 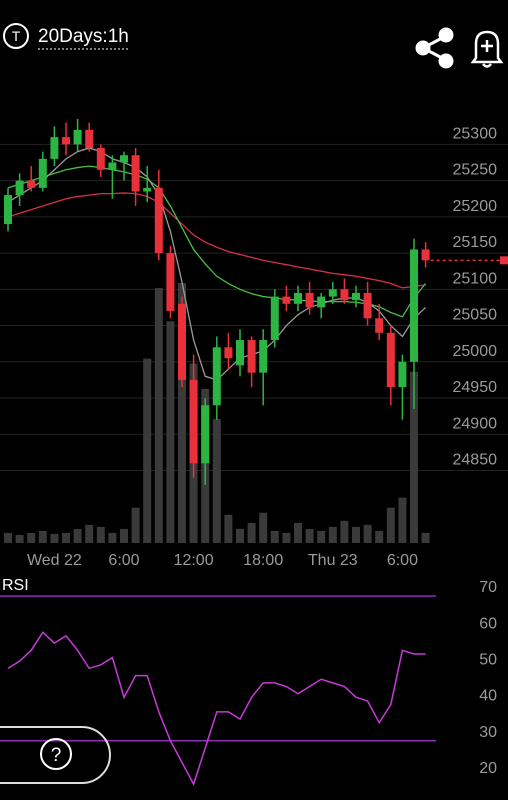 I want to click on help: ?, so click(x=56, y=755).